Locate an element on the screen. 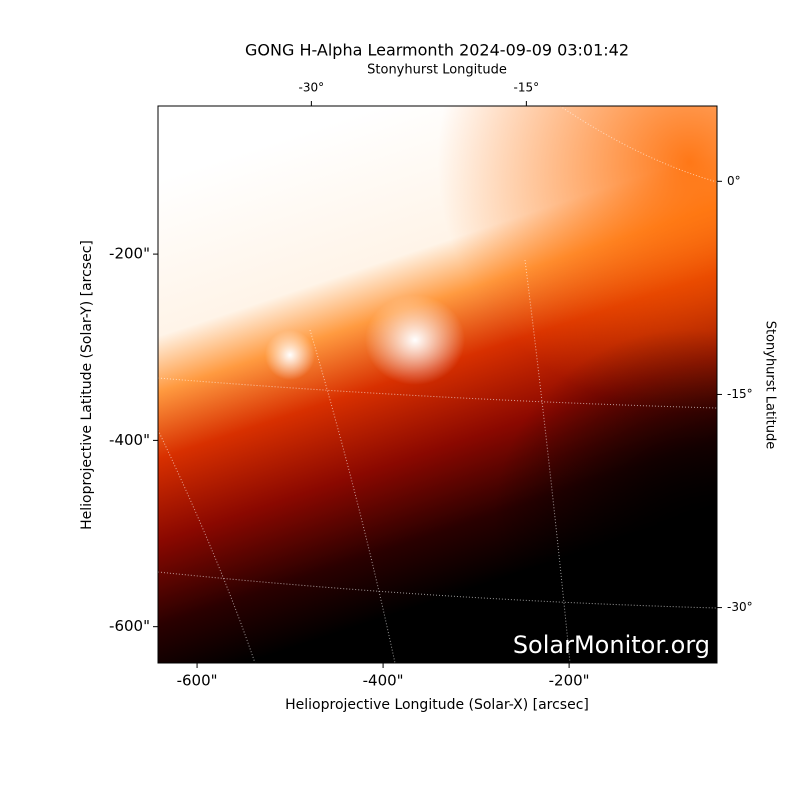 This screenshot has height=800, width=800. top-tick-label: -30° is located at coordinates (312, 88).